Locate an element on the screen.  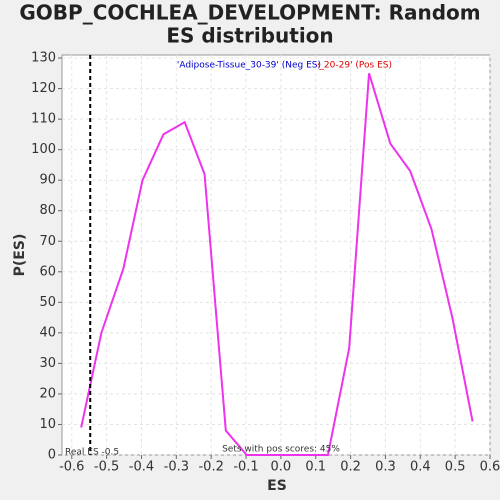
annotation: Sets with pos scores: 45% is located at coordinates (281, 450).